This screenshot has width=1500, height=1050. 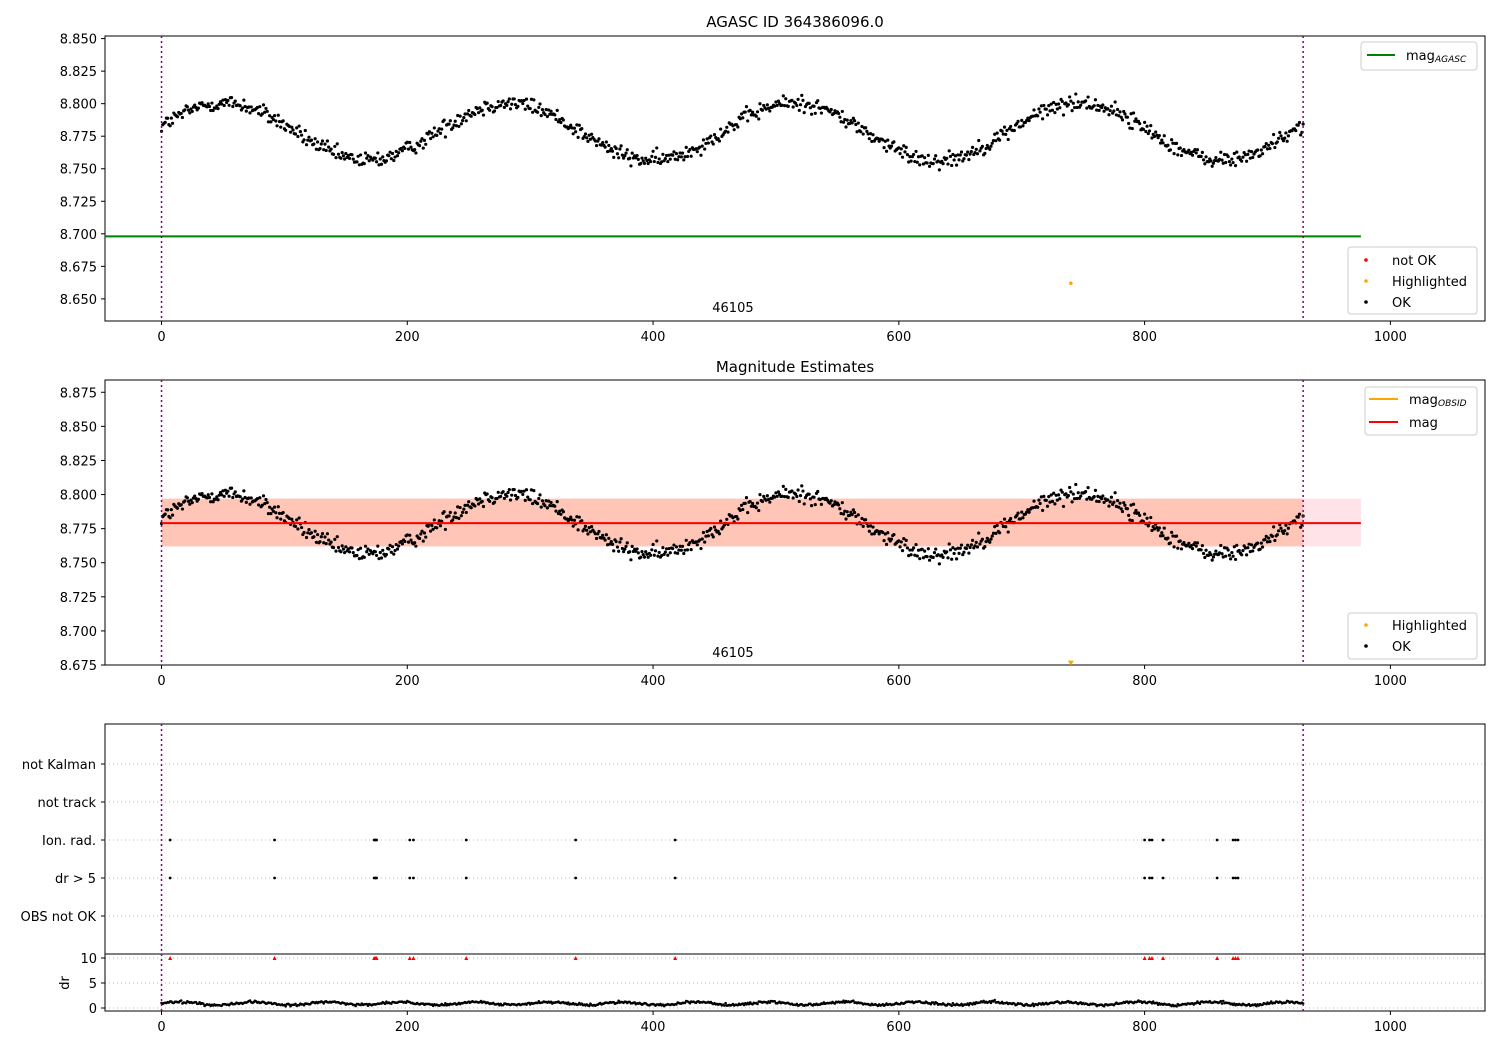 I want to click on panel4-dr-point, so click(x=355, y=1006).